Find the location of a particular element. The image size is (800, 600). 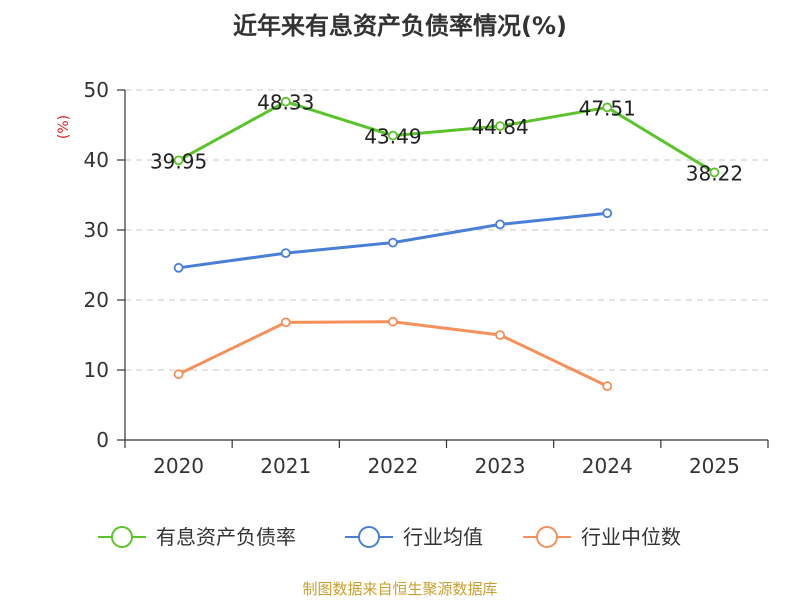

x-tick-label-2022: 2022 is located at coordinates (392, 466).